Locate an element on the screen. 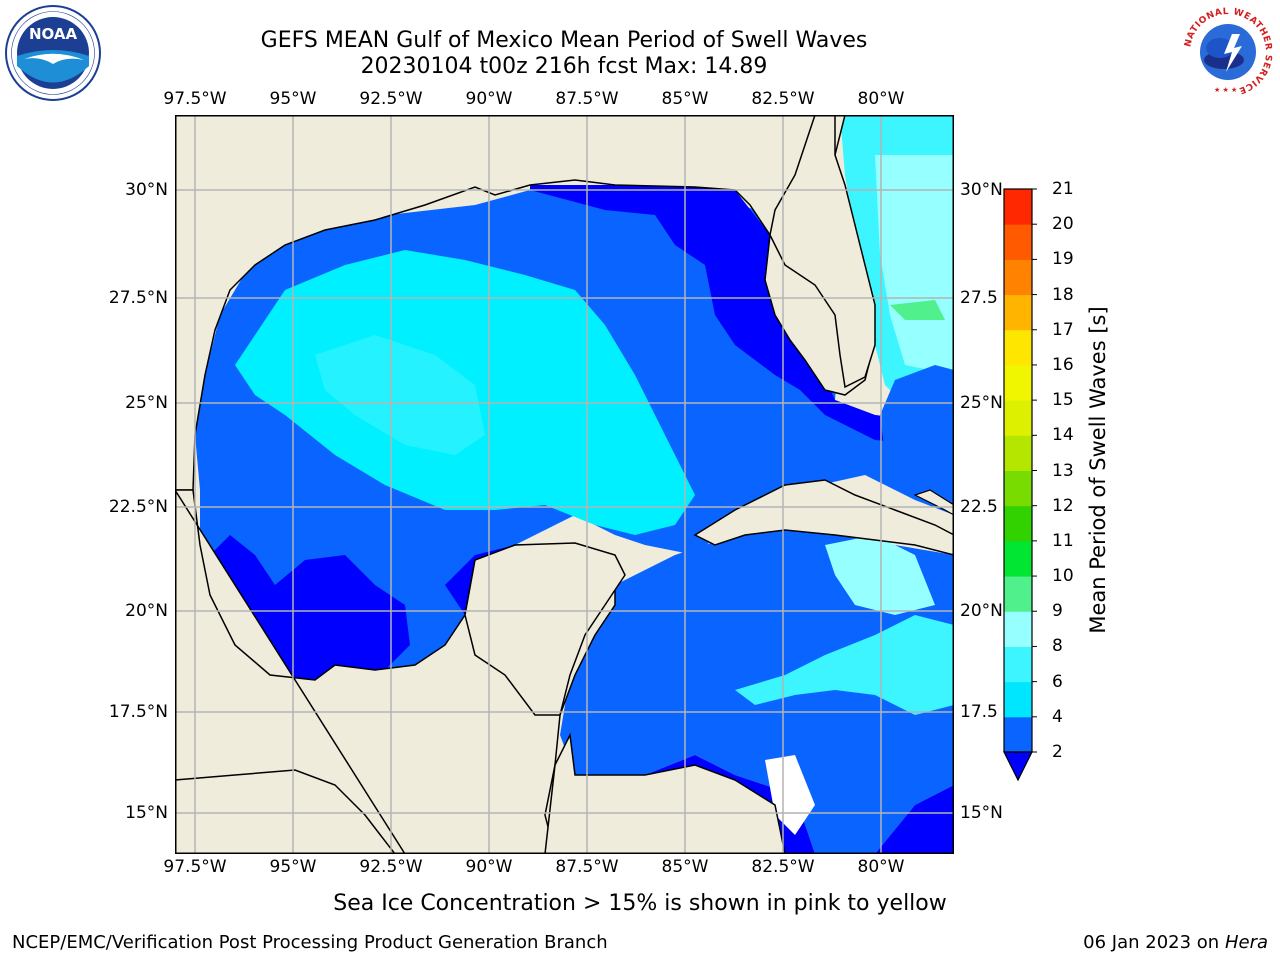  colorbar-tick-label: 17 is located at coordinates (1063, 329).